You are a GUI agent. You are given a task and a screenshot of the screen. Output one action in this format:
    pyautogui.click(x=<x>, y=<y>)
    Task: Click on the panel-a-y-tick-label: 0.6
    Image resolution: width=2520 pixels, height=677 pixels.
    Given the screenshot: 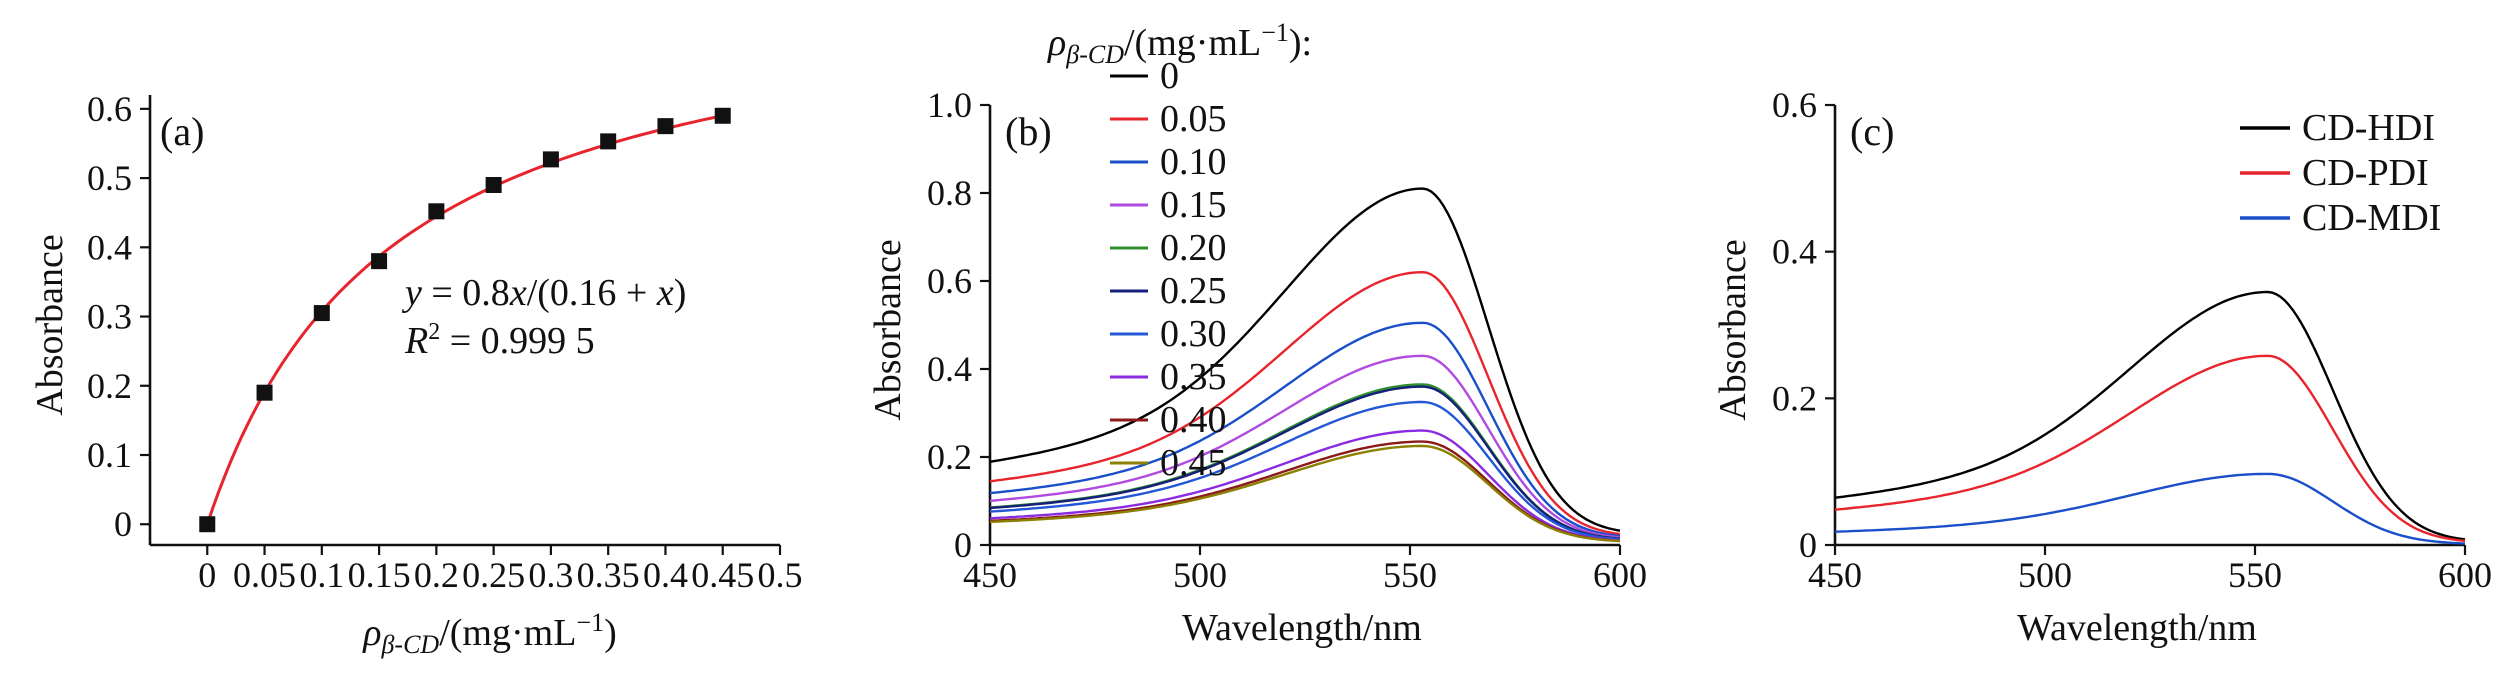 What is the action you would take?
    pyautogui.click(x=109, y=109)
    